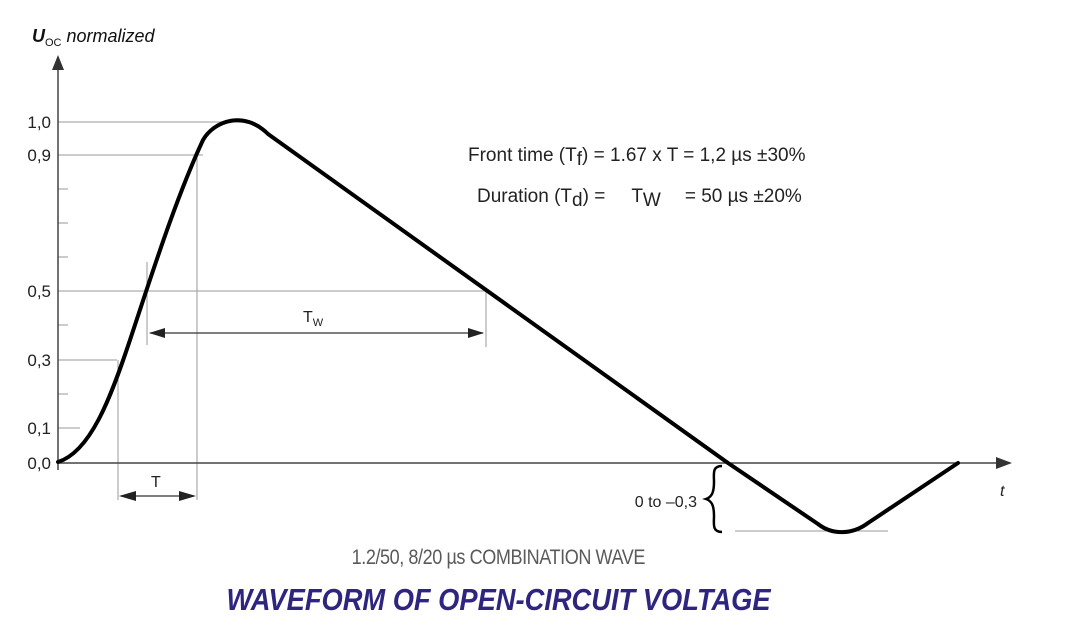 The height and width of the screenshot is (640, 1085). What do you see at coordinates (157, 496) in the screenshot?
I see `t-dimension` at bounding box center [157, 496].